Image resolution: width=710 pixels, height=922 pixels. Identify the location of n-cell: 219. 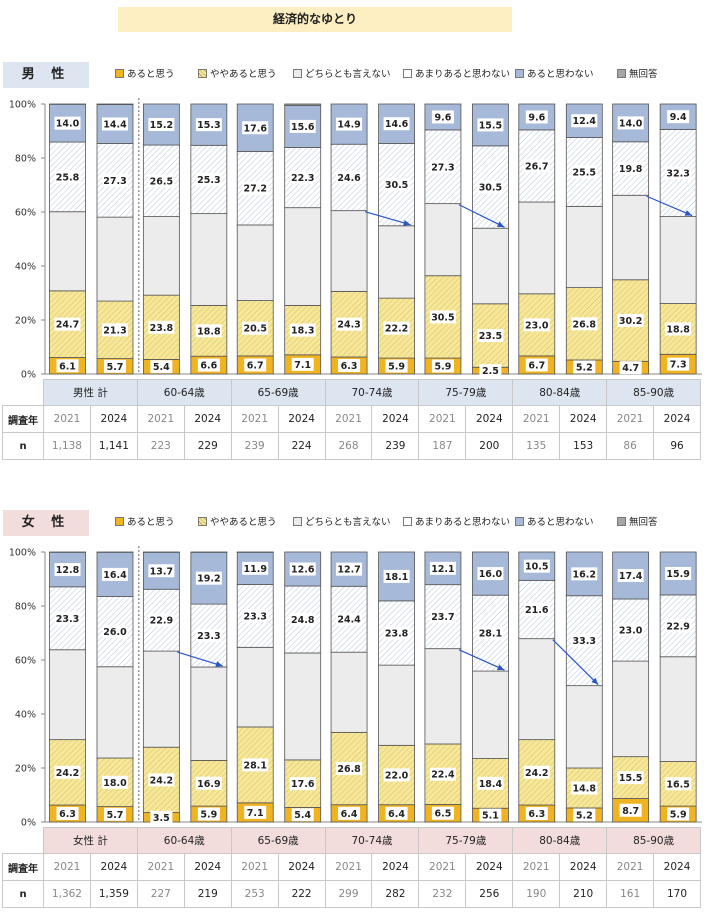
(207, 894).